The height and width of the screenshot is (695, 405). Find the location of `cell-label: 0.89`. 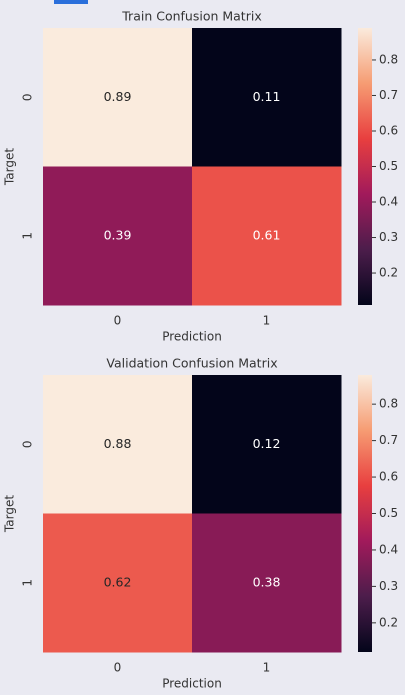

cell-label: 0.89 is located at coordinates (118, 96).